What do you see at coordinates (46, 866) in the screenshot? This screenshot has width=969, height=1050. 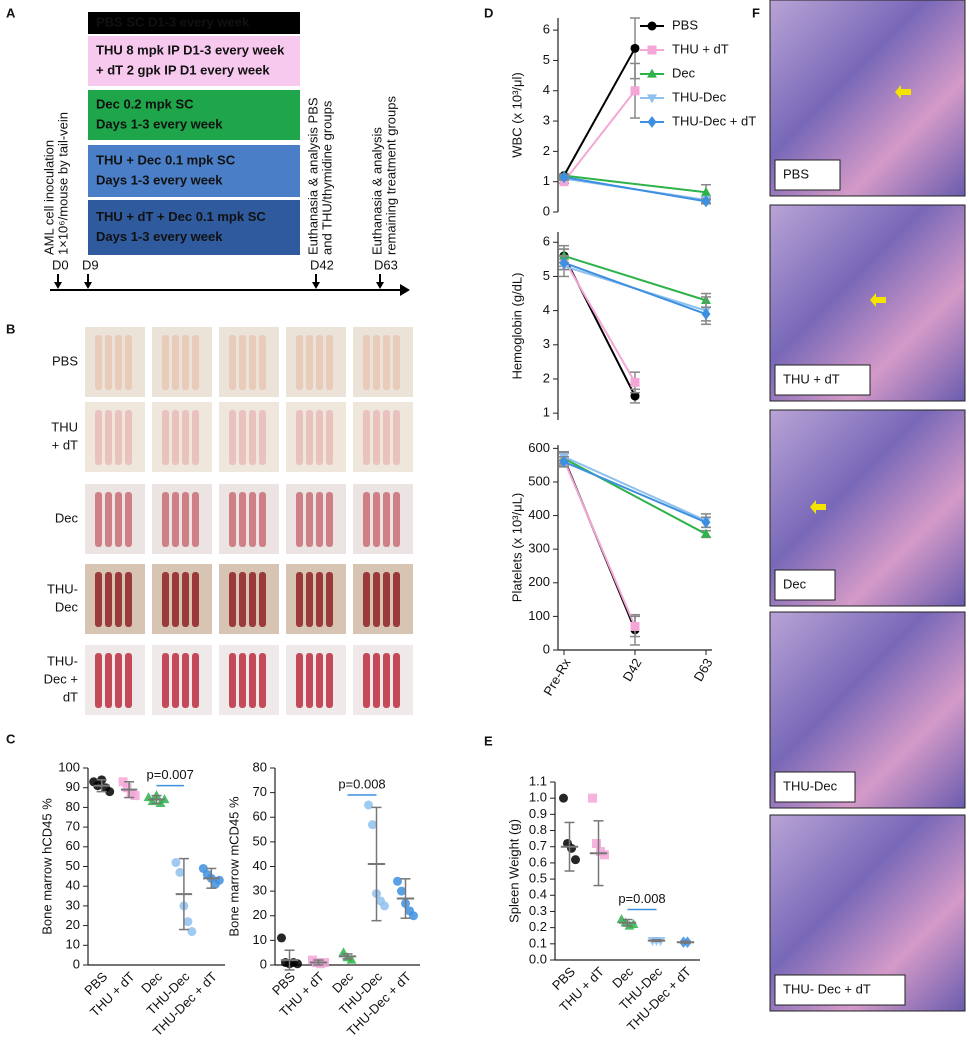 I see `y-axis-title: Bone marrow hCD45 %` at bounding box center [46, 866].